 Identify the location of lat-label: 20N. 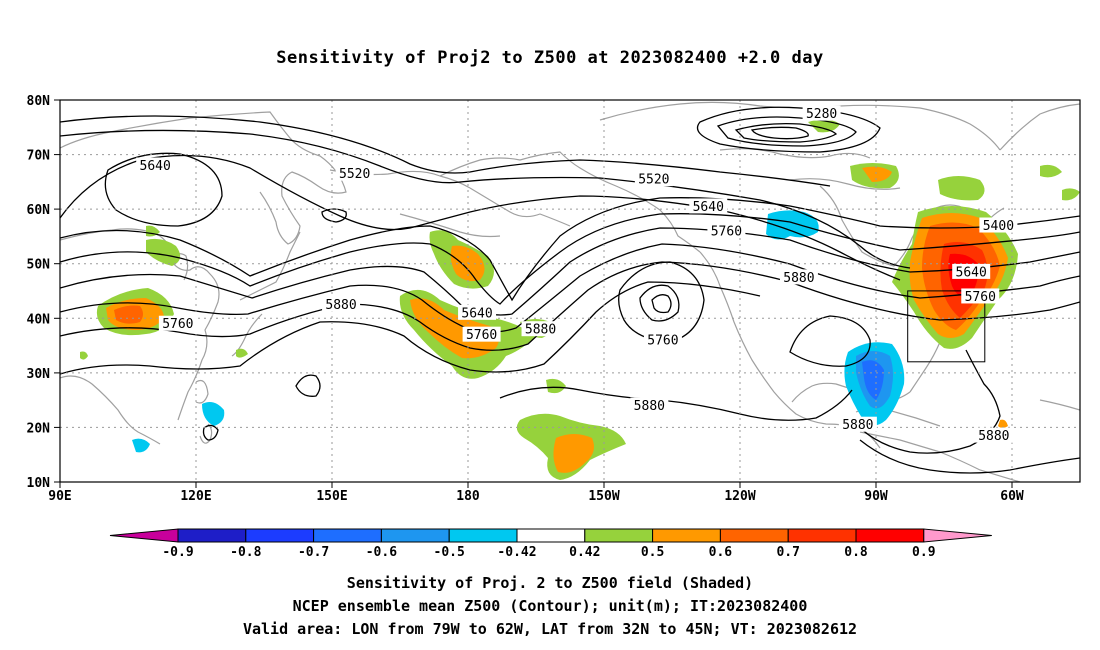
(39, 428).